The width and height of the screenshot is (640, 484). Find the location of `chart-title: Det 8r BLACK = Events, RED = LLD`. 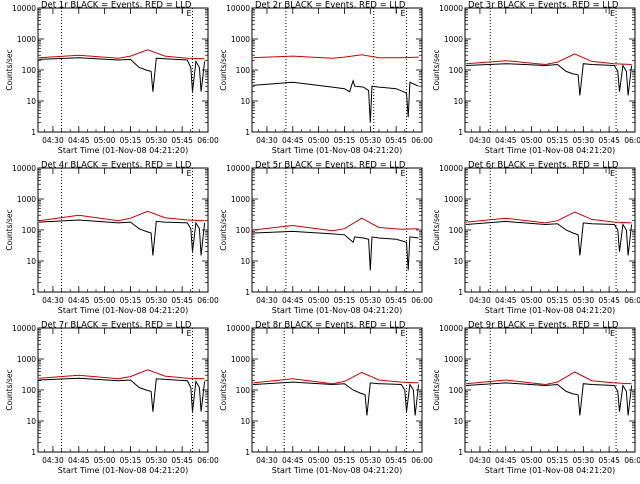

chart-title: Det 8r BLACK = Events, RED = LLD is located at coordinates (330, 326).